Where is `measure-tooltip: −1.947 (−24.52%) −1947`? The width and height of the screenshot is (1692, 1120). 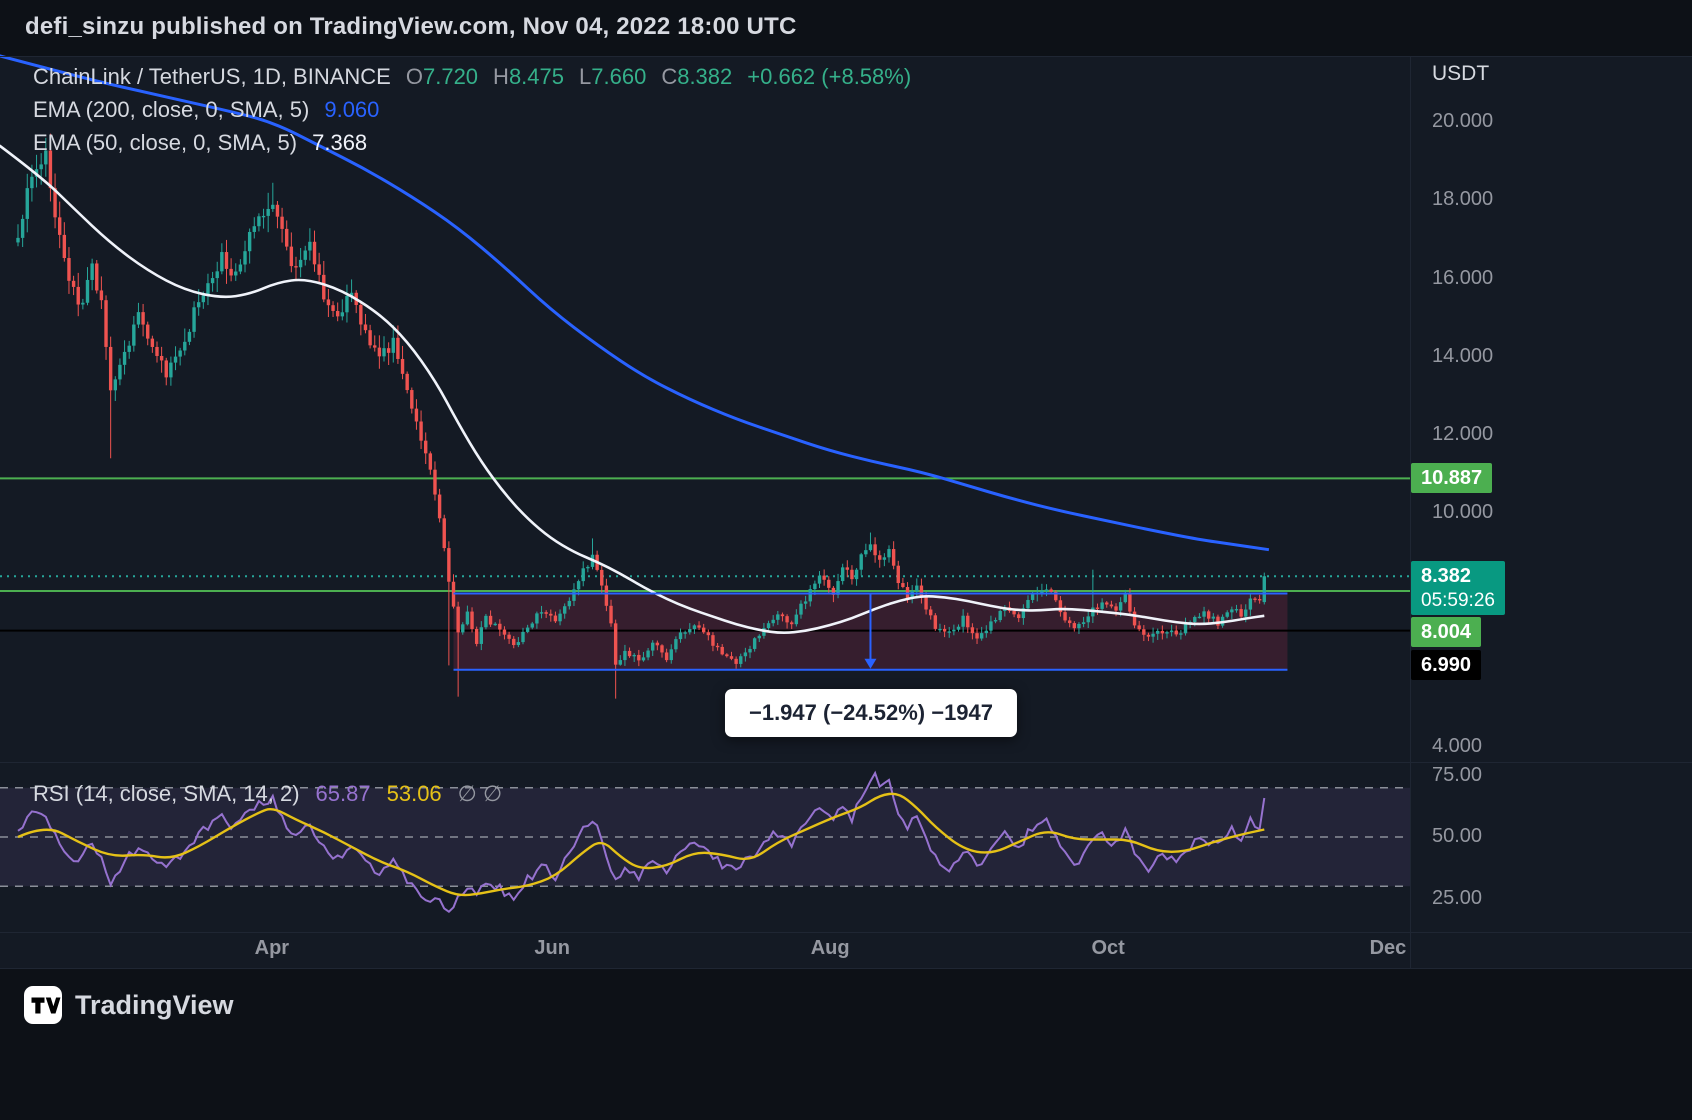 measure-tooltip: −1.947 (−24.52%) −1947 is located at coordinates (871, 713).